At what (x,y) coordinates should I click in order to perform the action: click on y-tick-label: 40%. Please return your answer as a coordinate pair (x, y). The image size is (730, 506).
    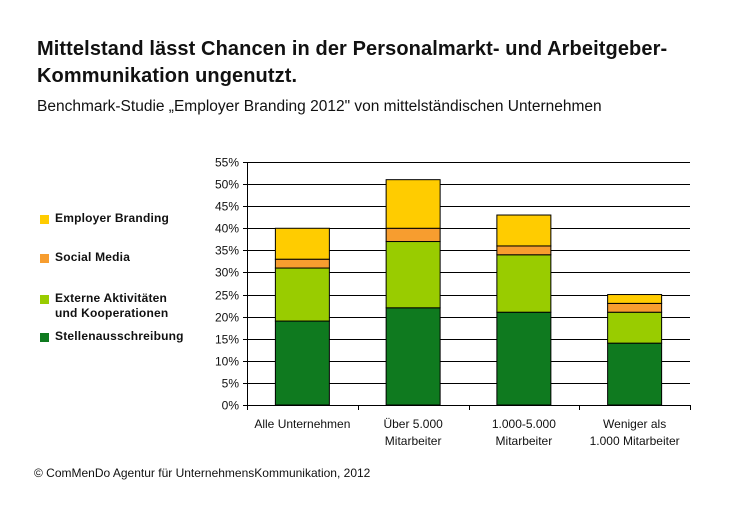
    Looking at the image, I should click on (227, 229).